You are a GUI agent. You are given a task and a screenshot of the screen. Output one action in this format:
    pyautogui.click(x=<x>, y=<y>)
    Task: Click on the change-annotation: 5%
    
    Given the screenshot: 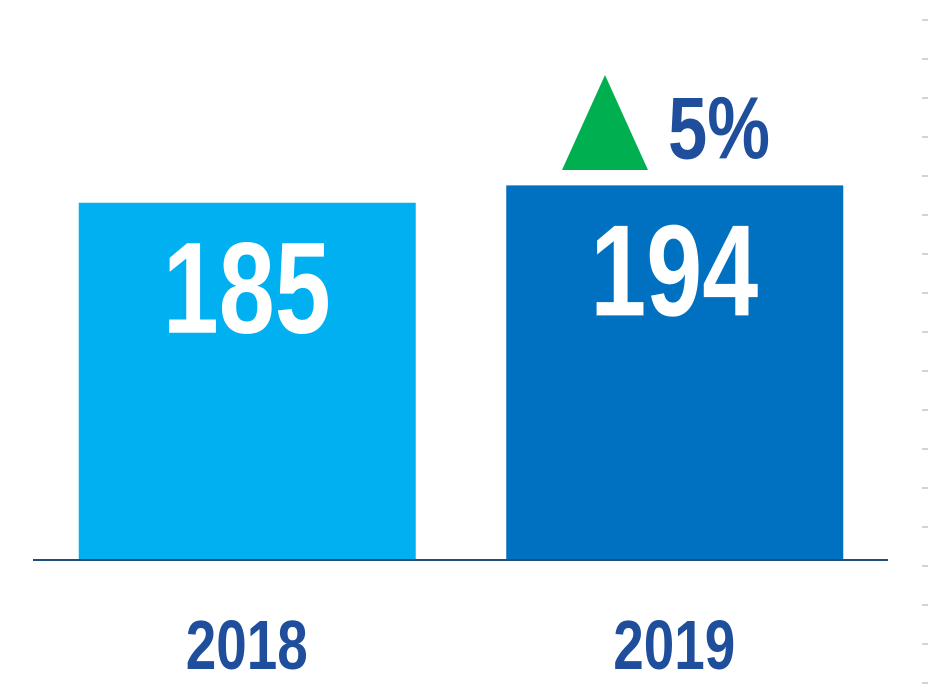 What is the action you would take?
    pyautogui.click(x=719, y=128)
    